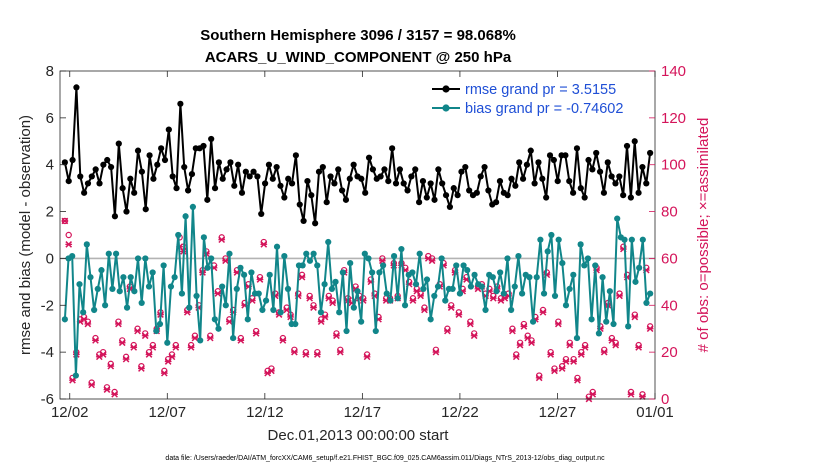  What do you see at coordinates (669, 212) in the screenshot?
I see `y2-tick-label: 80` at bounding box center [669, 212].